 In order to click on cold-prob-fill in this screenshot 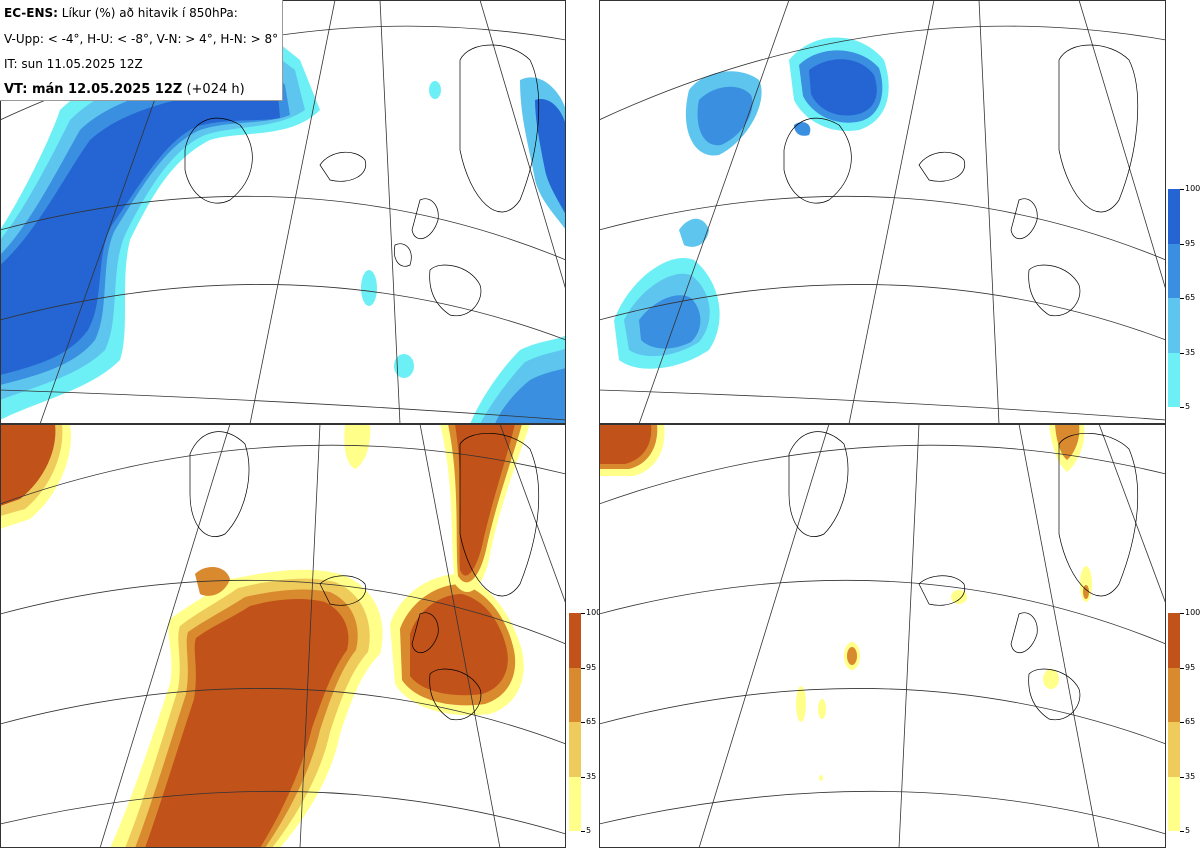, I will do `click(751, 203)`.